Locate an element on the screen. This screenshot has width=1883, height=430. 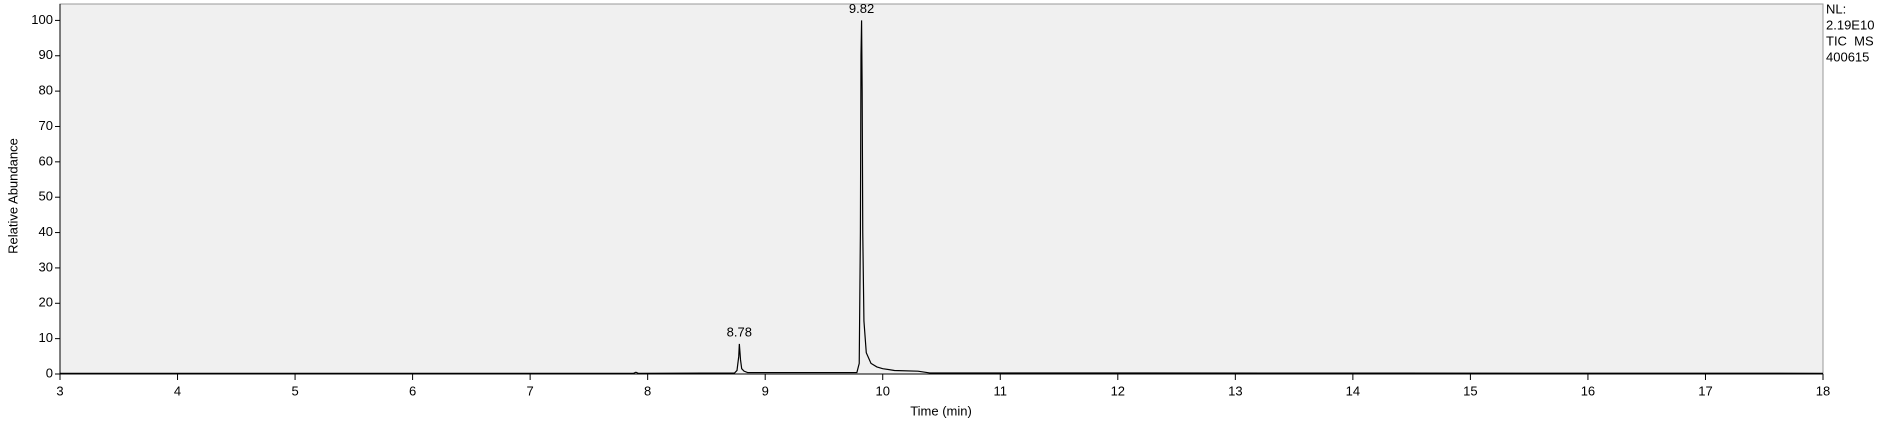
x-tick-label: 11 is located at coordinates (1001, 390).